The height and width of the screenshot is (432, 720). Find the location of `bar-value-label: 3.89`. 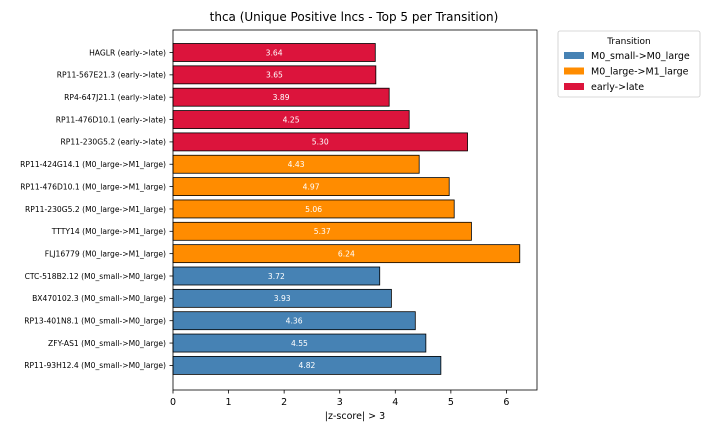

bar-value-label: 3.89 is located at coordinates (281, 97).